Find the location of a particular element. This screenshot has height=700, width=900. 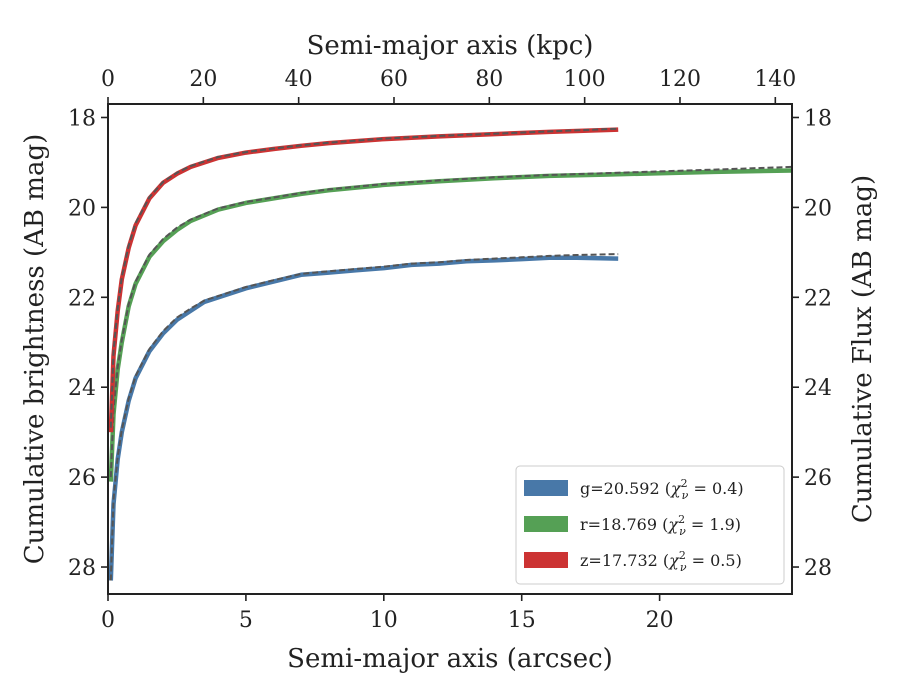

y-tick-label: 28 is located at coordinates (82, 568).